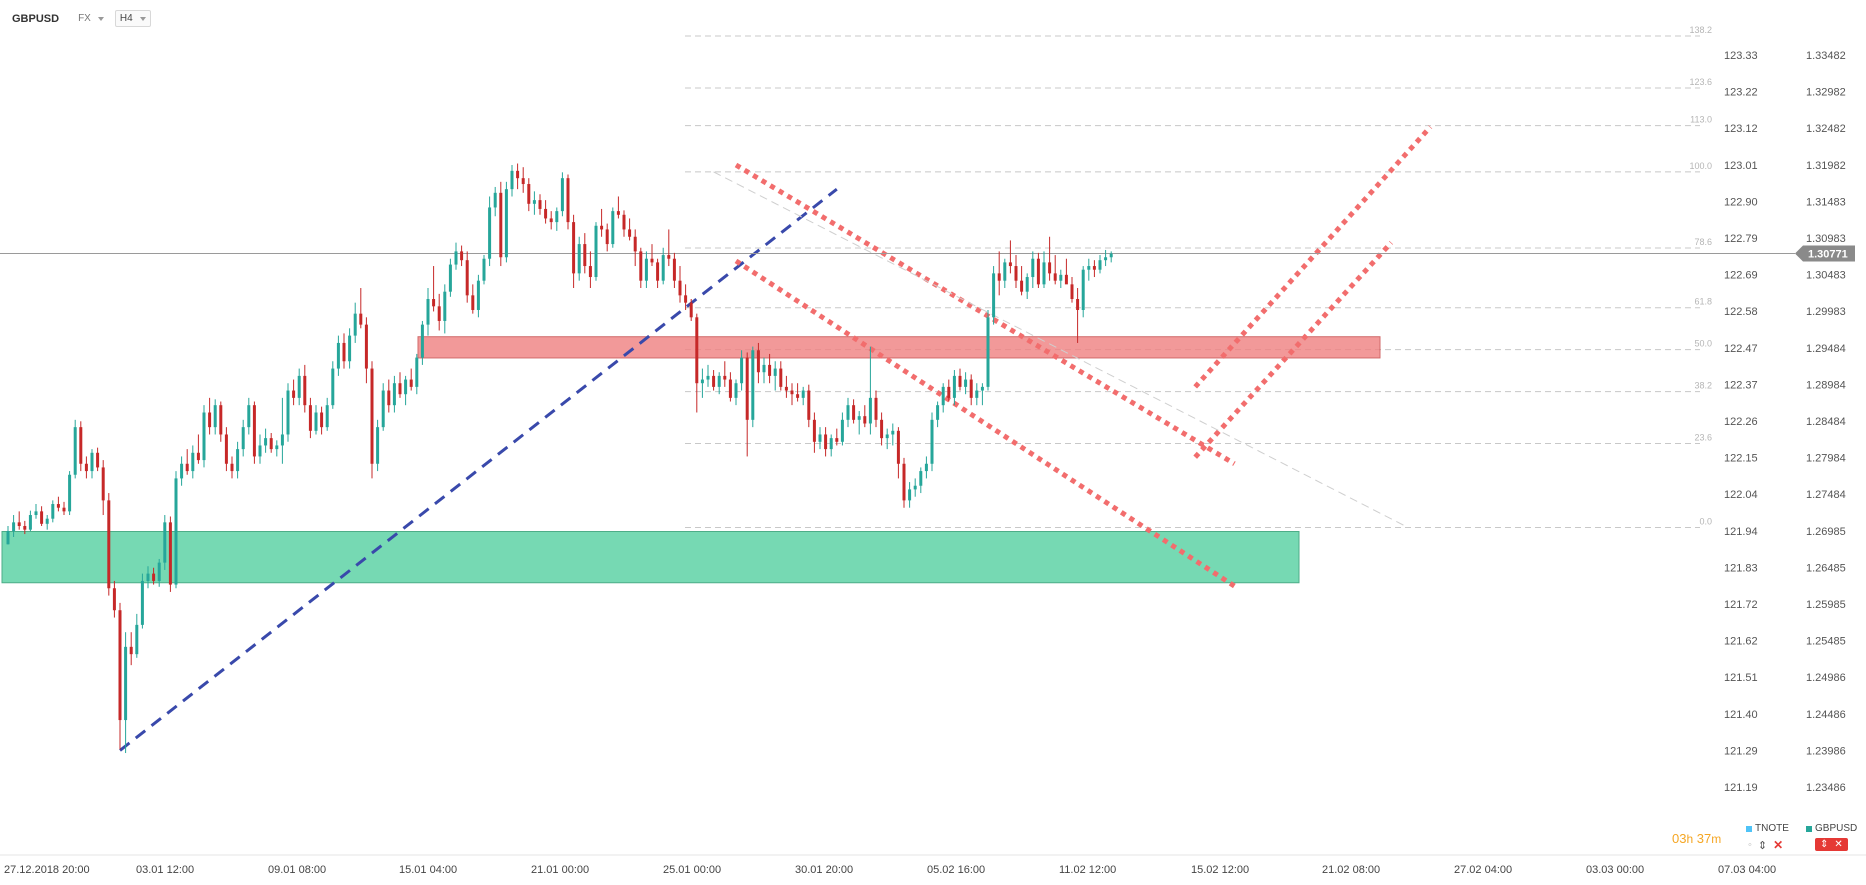  I want to click on resistance-zone, so click(899, 347).